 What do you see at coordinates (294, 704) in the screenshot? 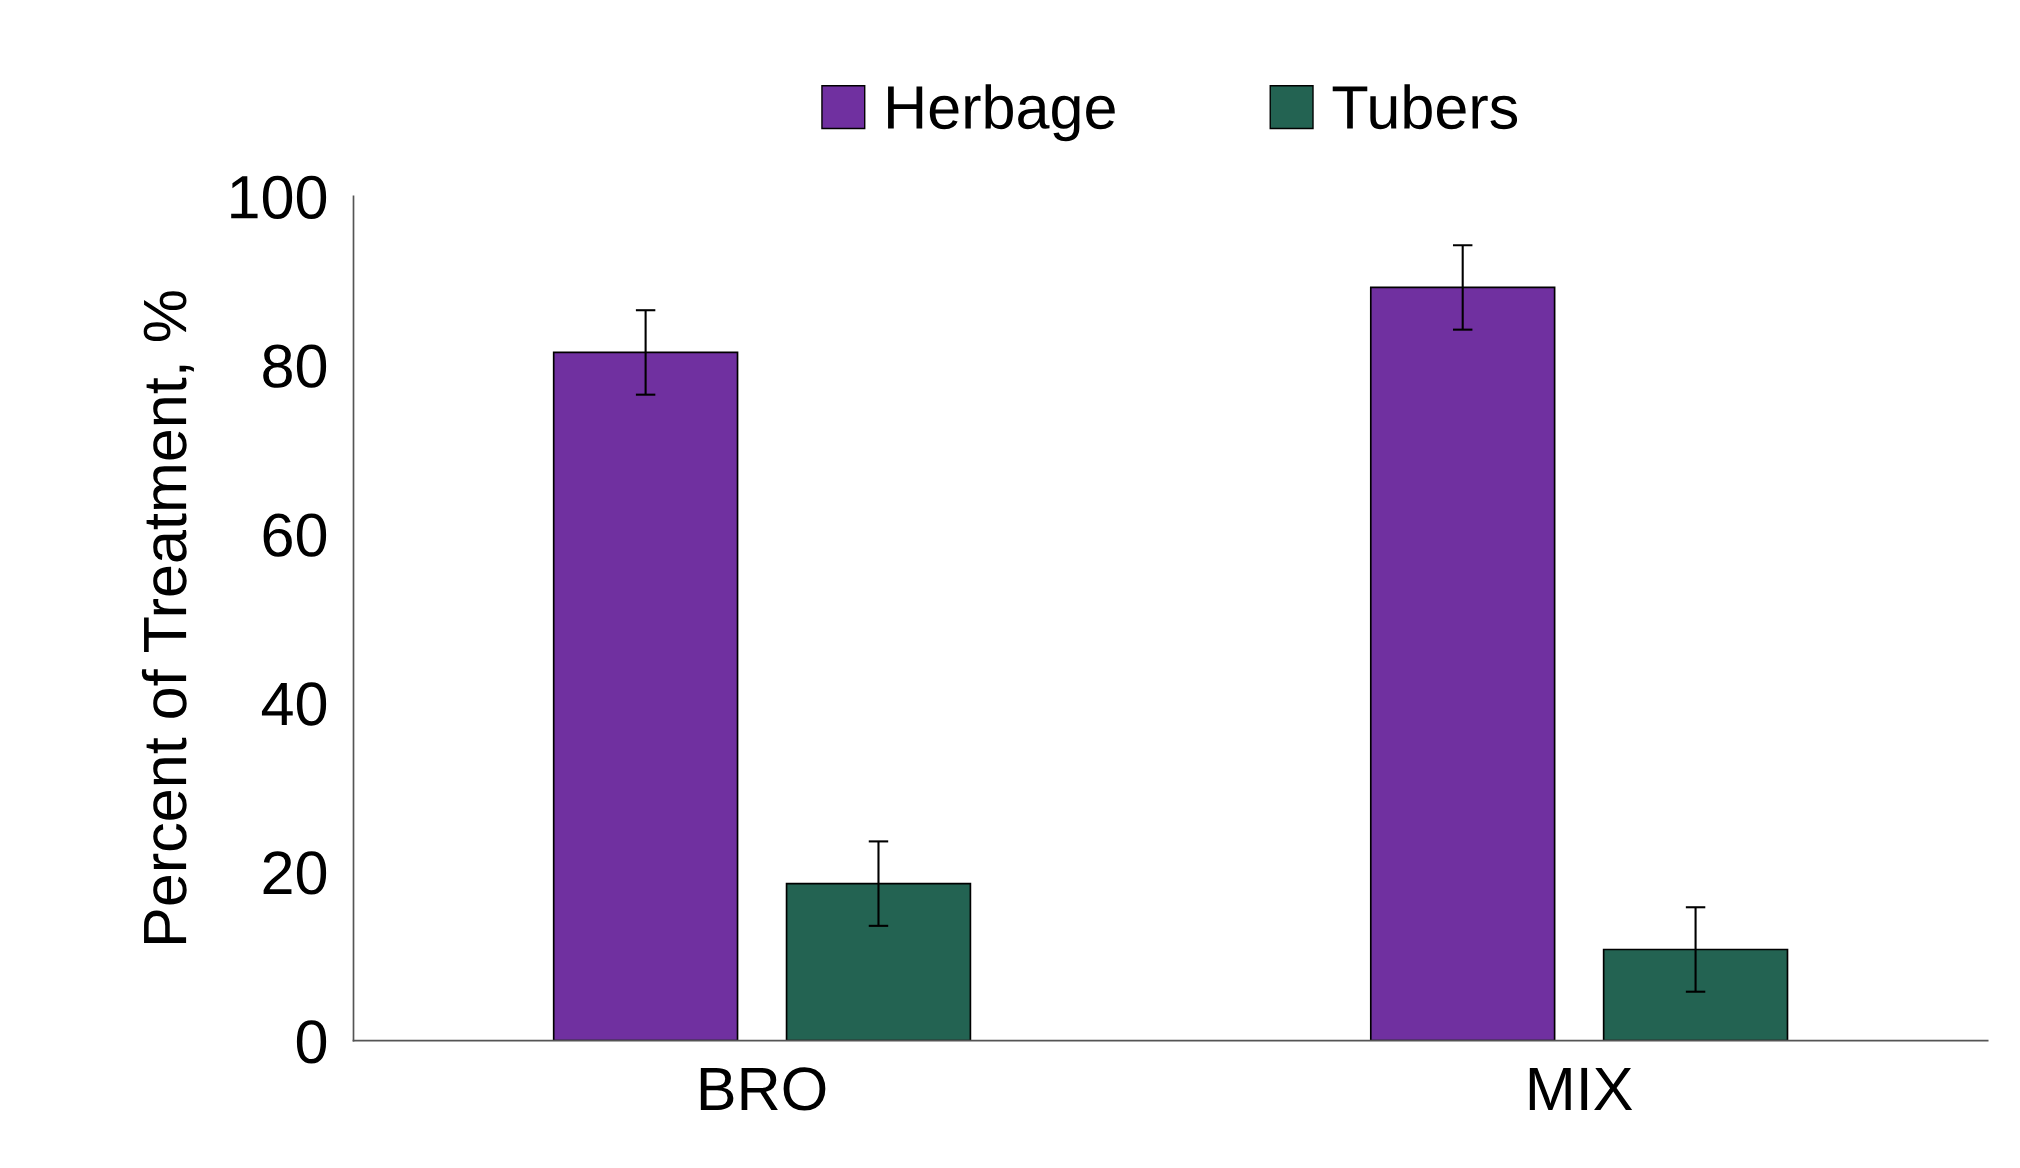
I see `y-tick-label: 40` at bounding box center [294, 704].